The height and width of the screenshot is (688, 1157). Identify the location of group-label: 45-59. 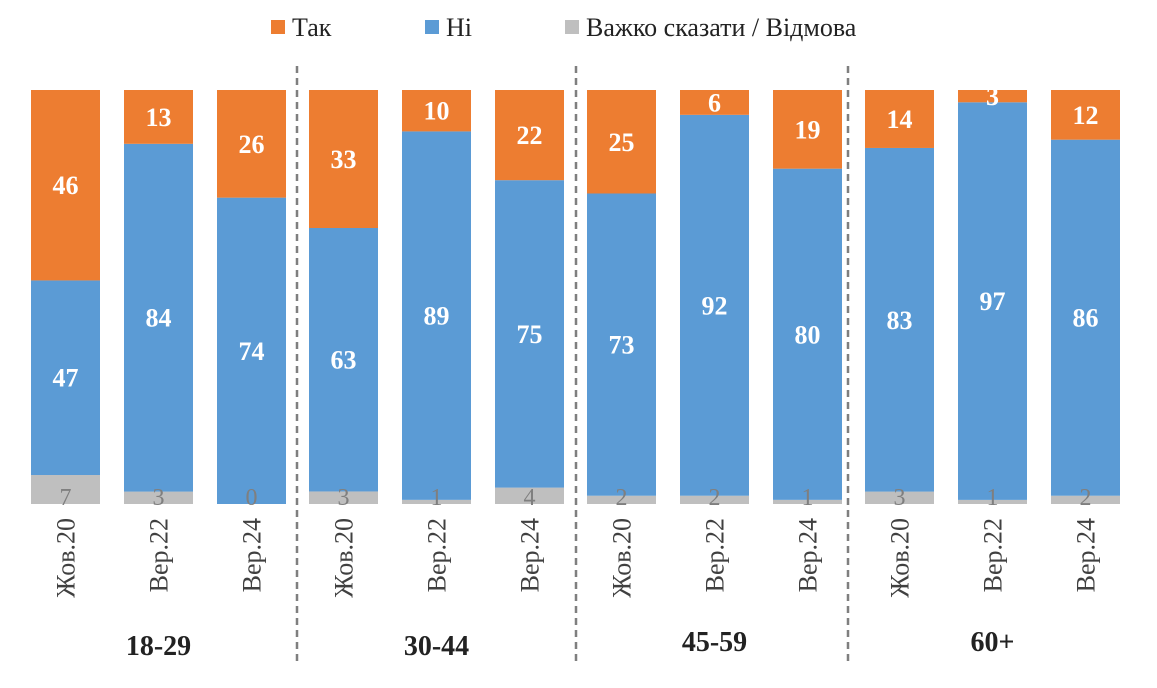
(714, 642).